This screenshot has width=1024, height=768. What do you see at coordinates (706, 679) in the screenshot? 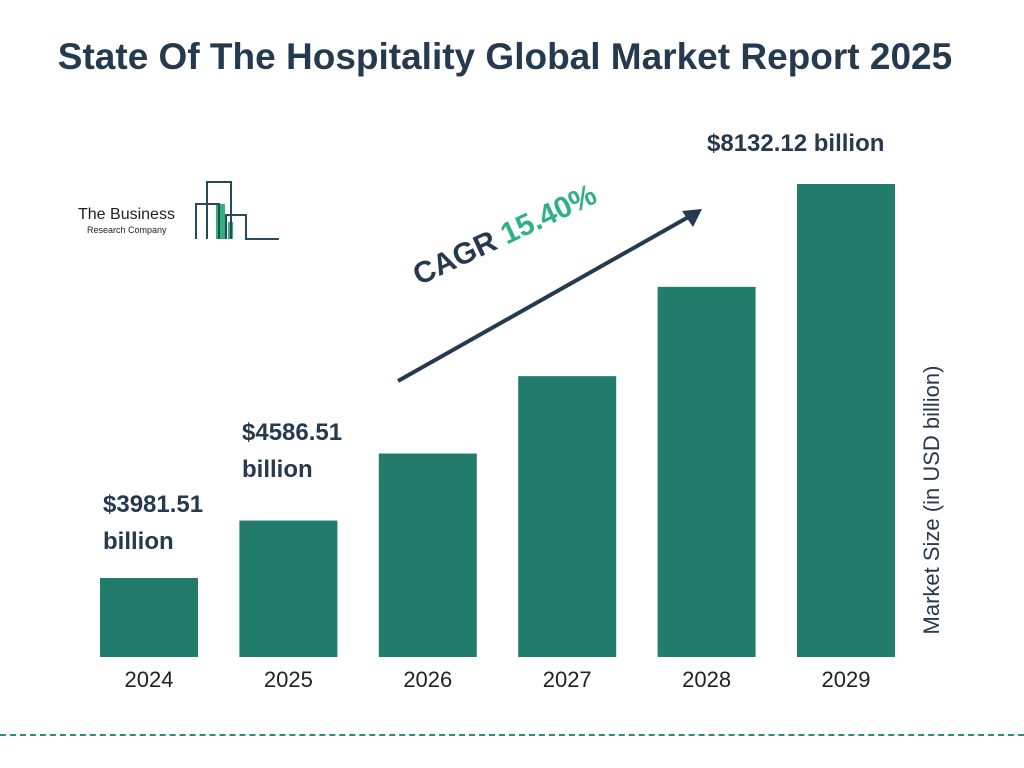
I see `x-tick-label: 2028` at bounding box center [706, 679].